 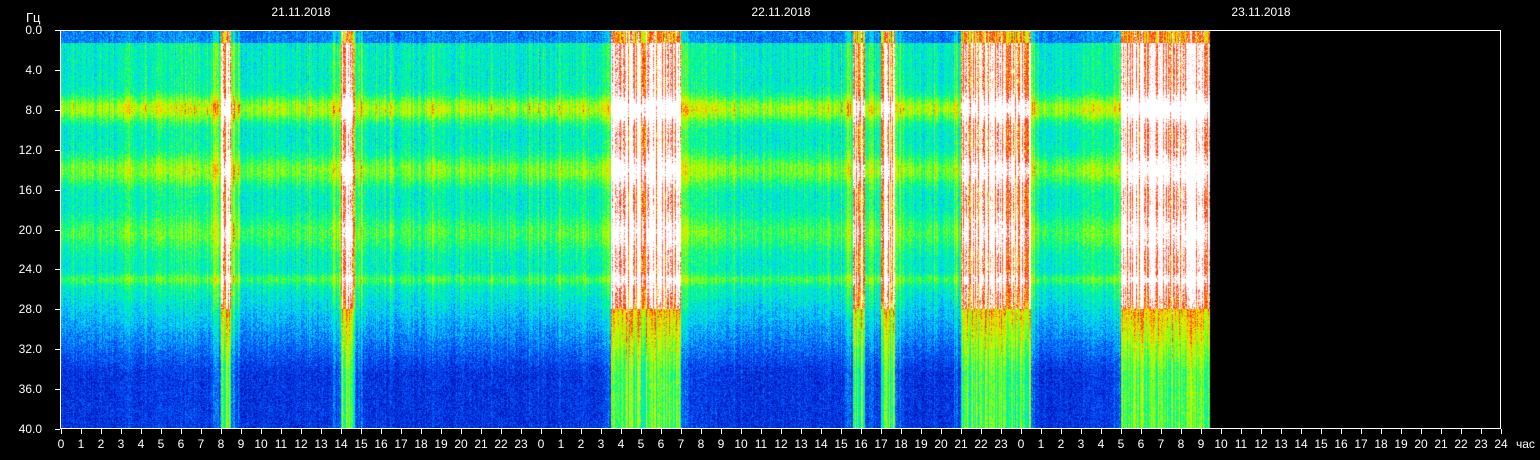 What do you see at coordinates (30, 269) in the screenshot?
I see `y-tick-label: 24.0` at bounding box center [30, 269].